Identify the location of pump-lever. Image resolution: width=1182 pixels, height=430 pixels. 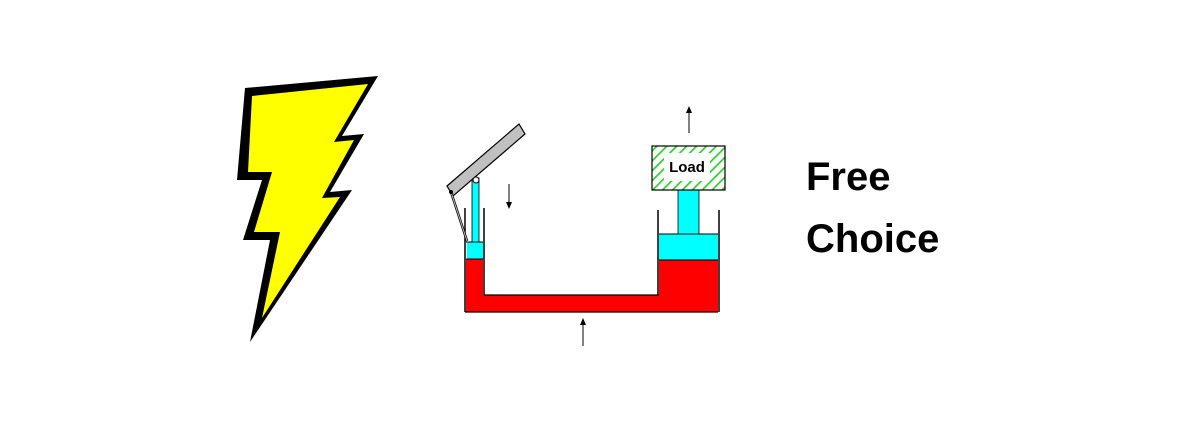
(486, 182).